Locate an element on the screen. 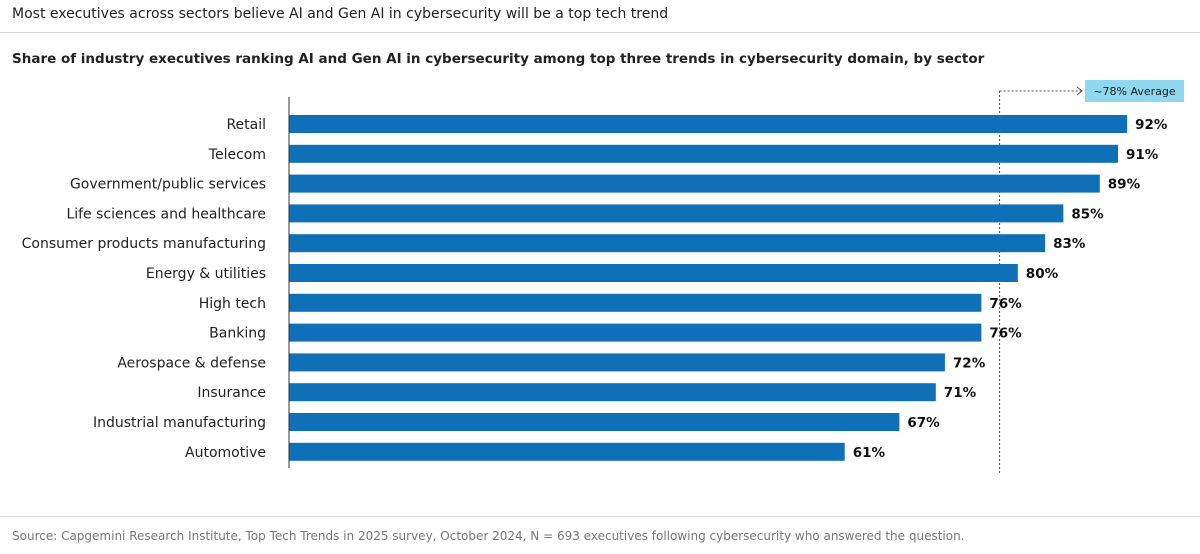  category-label: Retail is located at coordinates (246, 125).